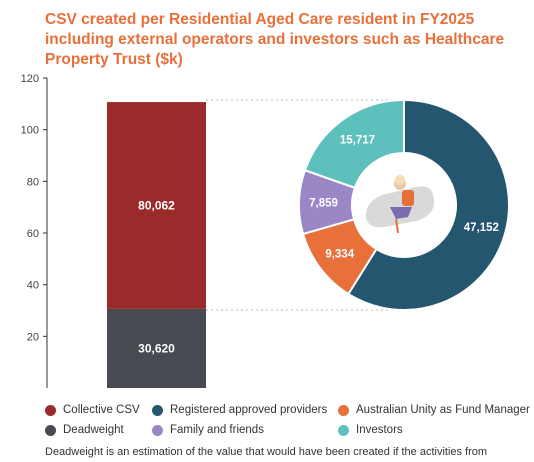 This screenshot has height=462, width=534. I want to click on legend-item-fund-manager: Australian Unity as Fund Manager, so click(434, 410).